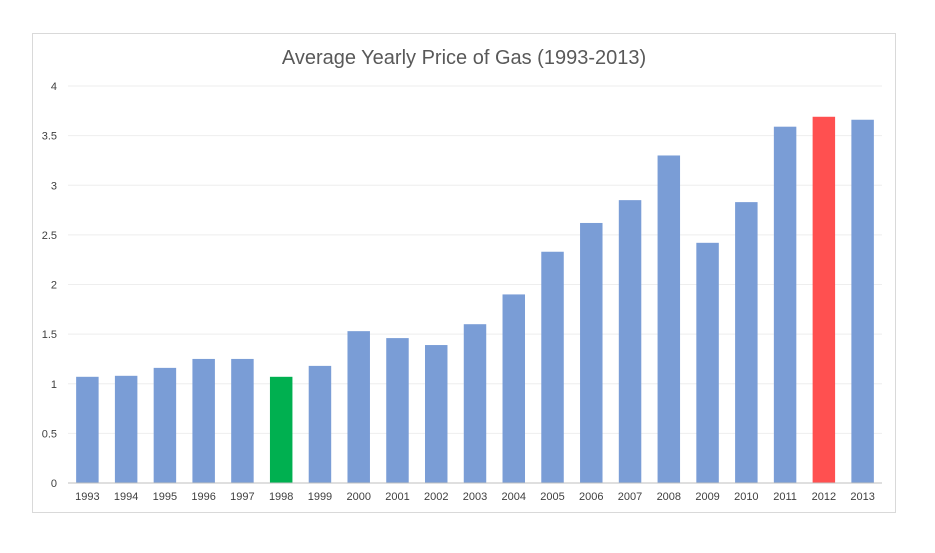 Image resolution: width=935 pixels, height=553 pixels. I want to click on x-tick-label: 2002, so click(436, 497).